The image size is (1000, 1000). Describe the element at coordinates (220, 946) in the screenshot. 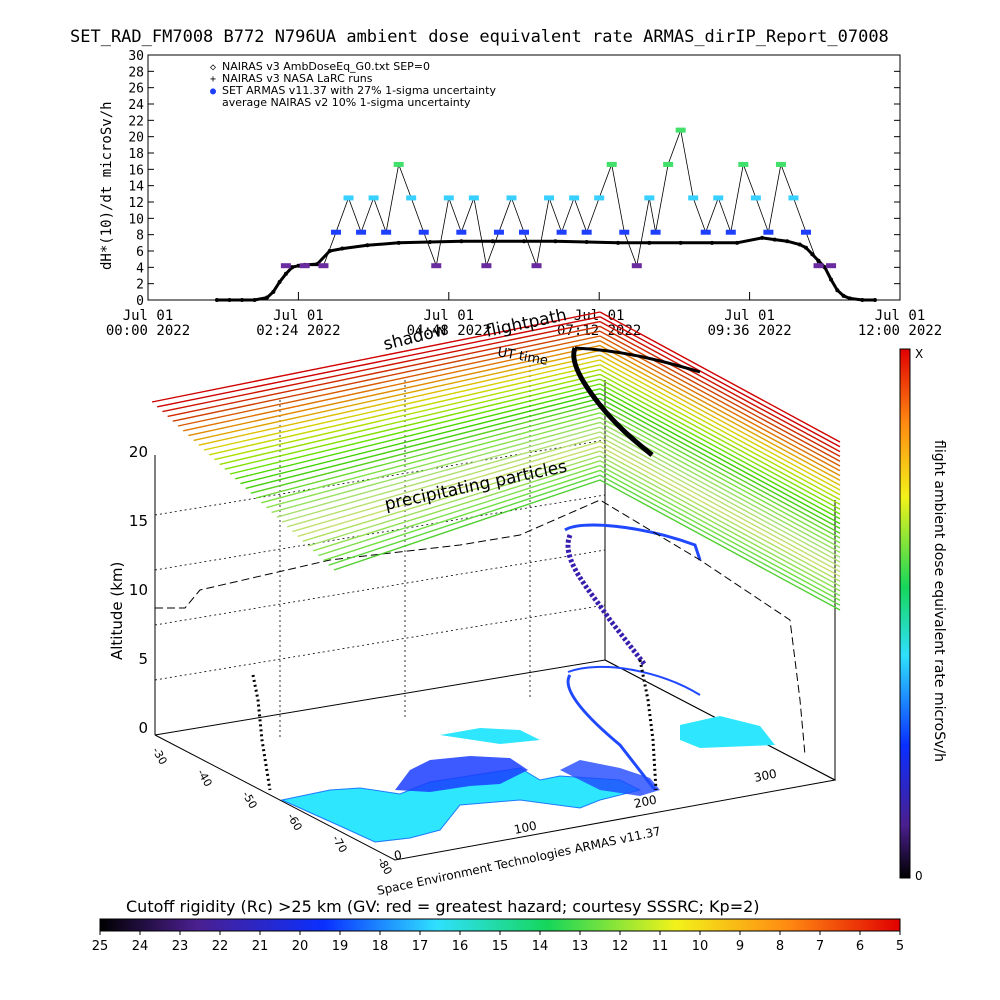

I see `rigidity-tick-label: 22` at that location.